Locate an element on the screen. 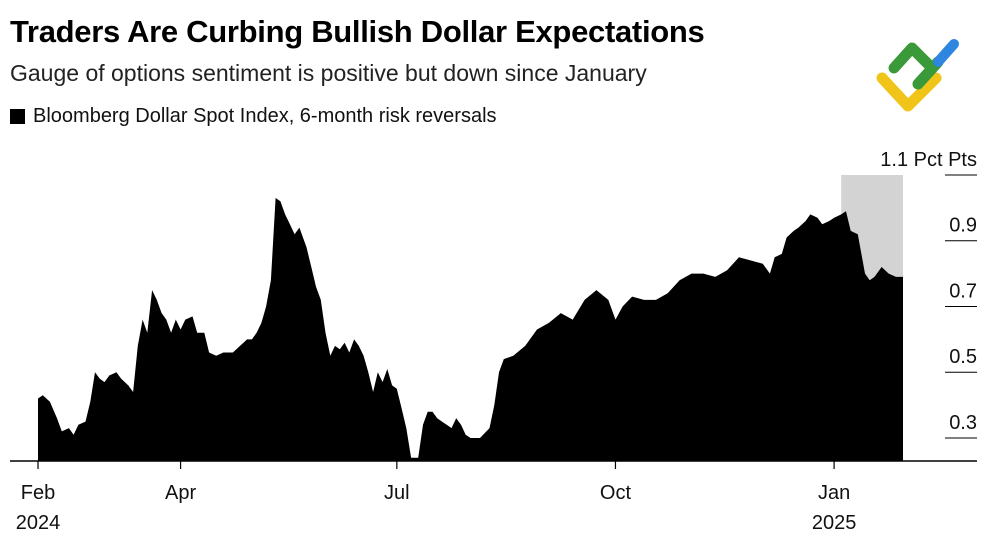 The image size is (1000, 545). x-tick-label: Feb is located at coordinates (38, 493).